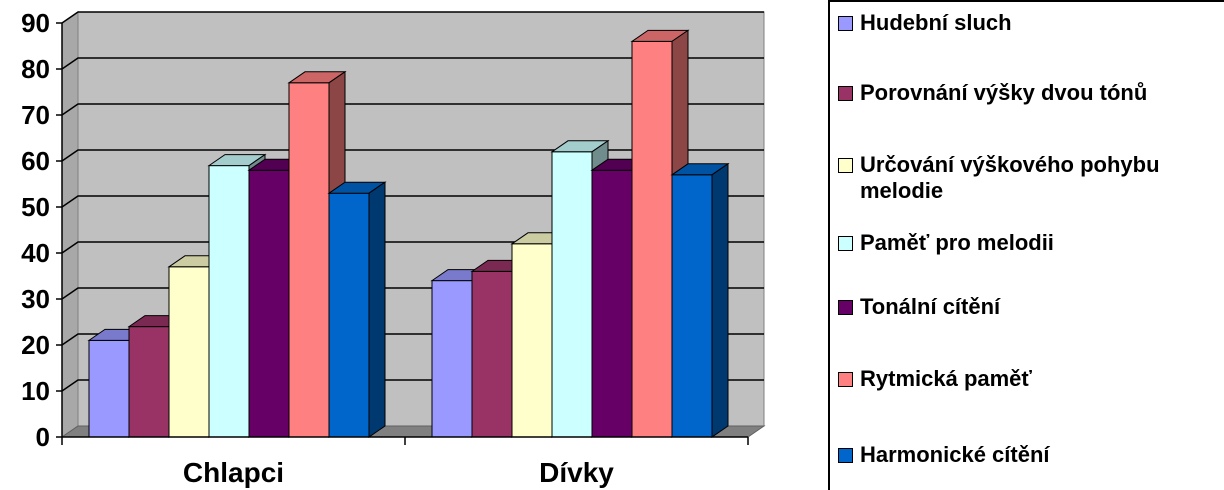 This screenshot has height=490, width=1224. I want to click on y-axis-ticks: 0 10 20 30 40 50 60 70 80 90, so click(35, 230).